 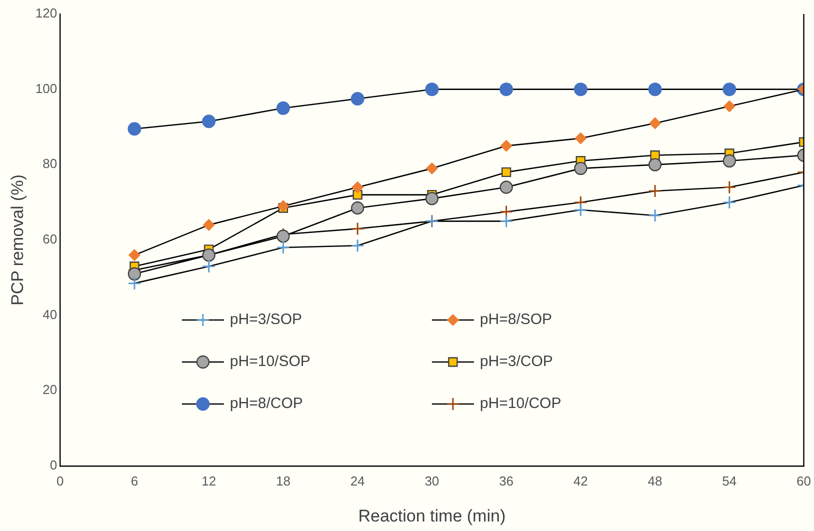 What do you see at coordinates (270, 361) in the screenshot?
I see `legend-label: pH=10/SOP` at bounding box center [270, 361].